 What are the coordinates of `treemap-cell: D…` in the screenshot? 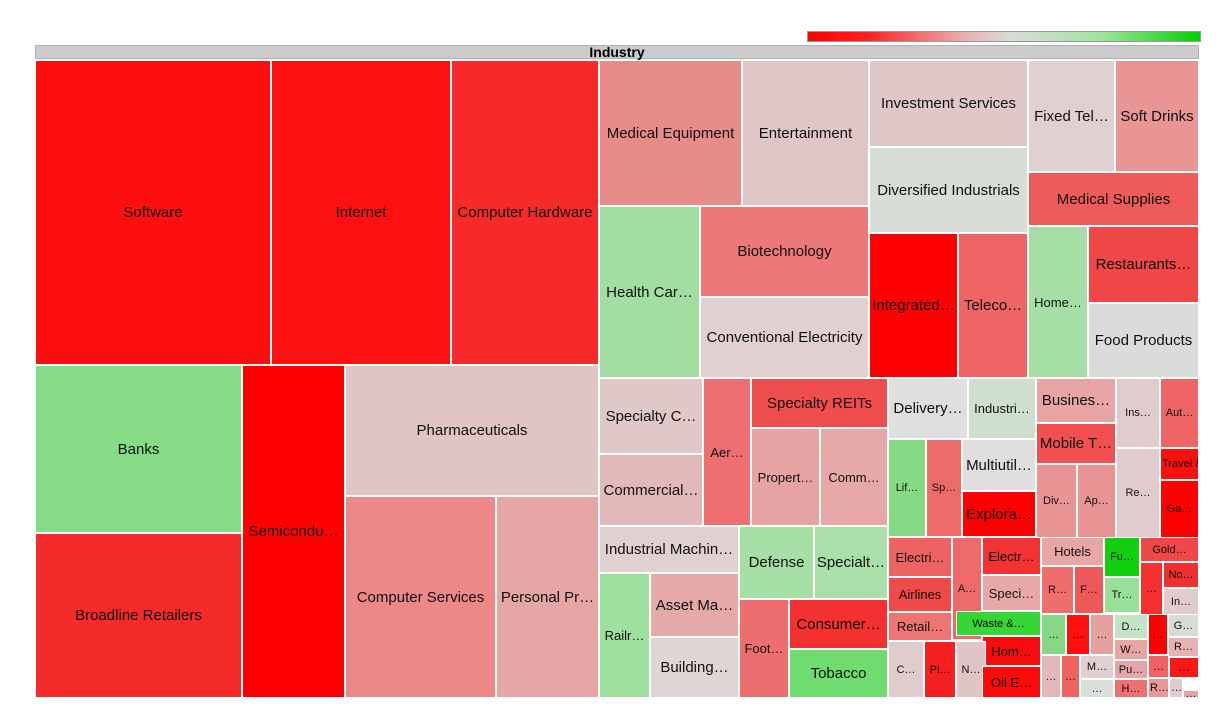 It's located at (1131, 626).